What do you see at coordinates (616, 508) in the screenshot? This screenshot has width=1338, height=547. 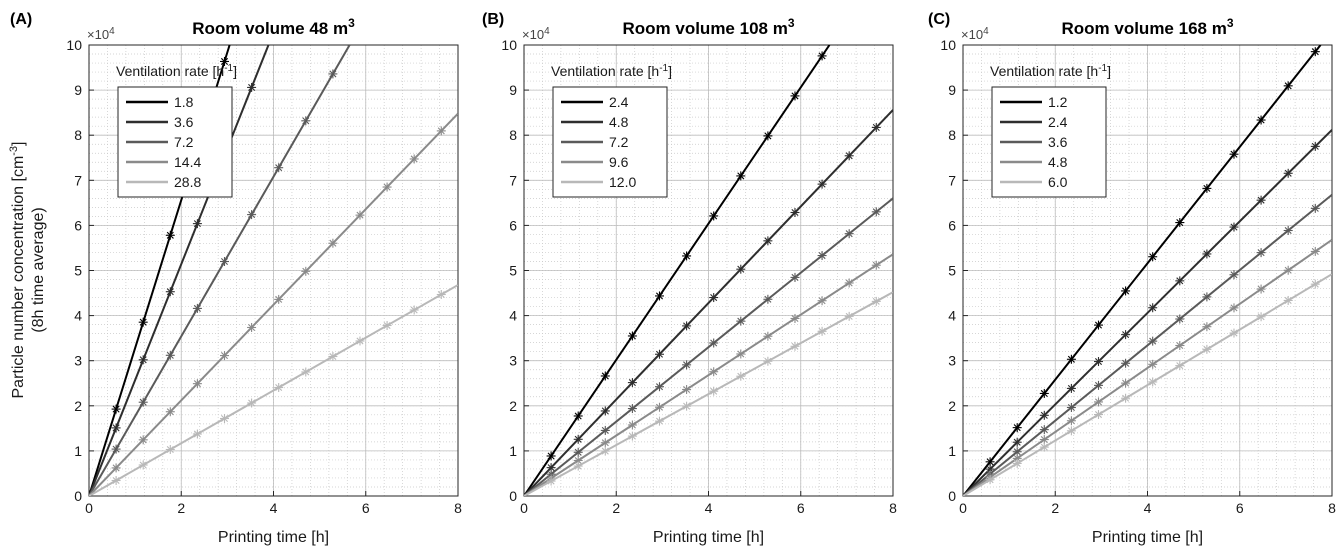 I see `x-tick-label: 2` at bounding box center [616, 508].